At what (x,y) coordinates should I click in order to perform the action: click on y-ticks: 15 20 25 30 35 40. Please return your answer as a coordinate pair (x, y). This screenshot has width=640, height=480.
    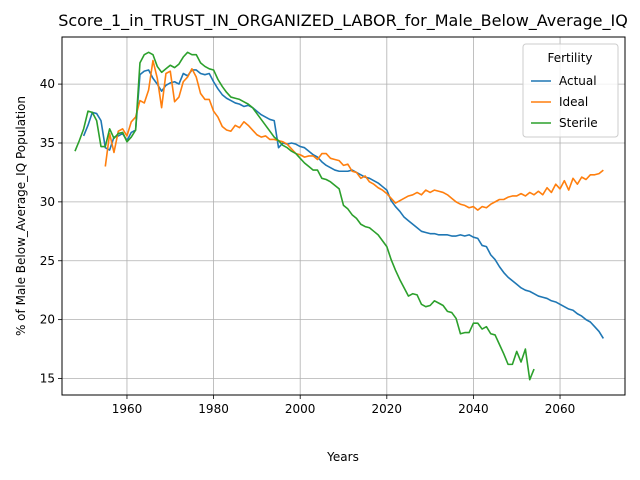
    Looking at the image, I should click on (51, 231).